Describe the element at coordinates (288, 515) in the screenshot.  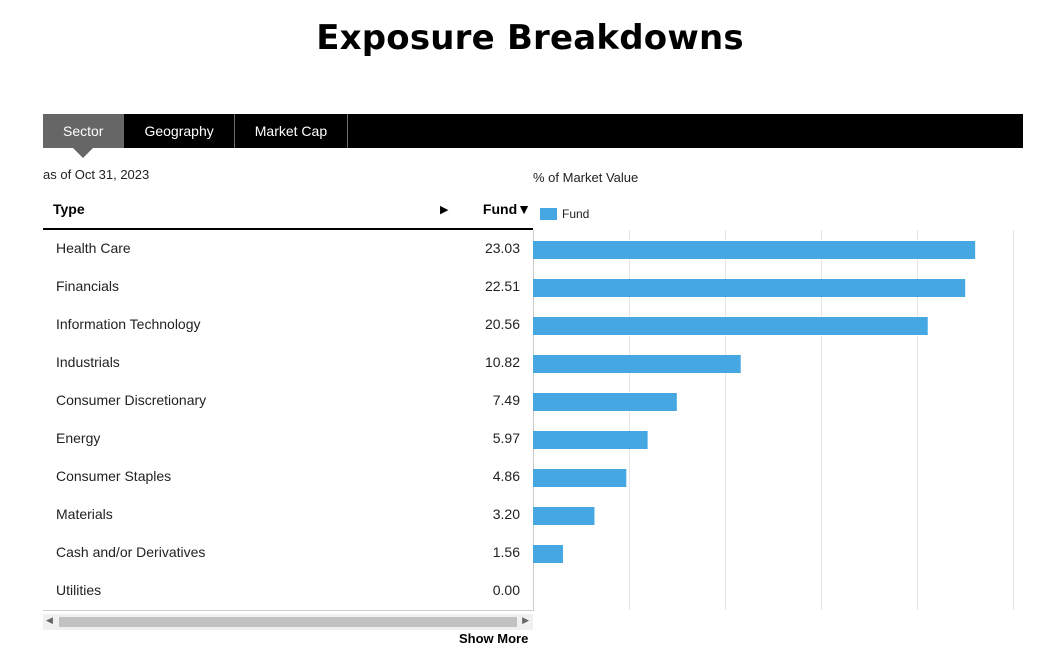
I see `table-row: Materials 3.20` at that location.